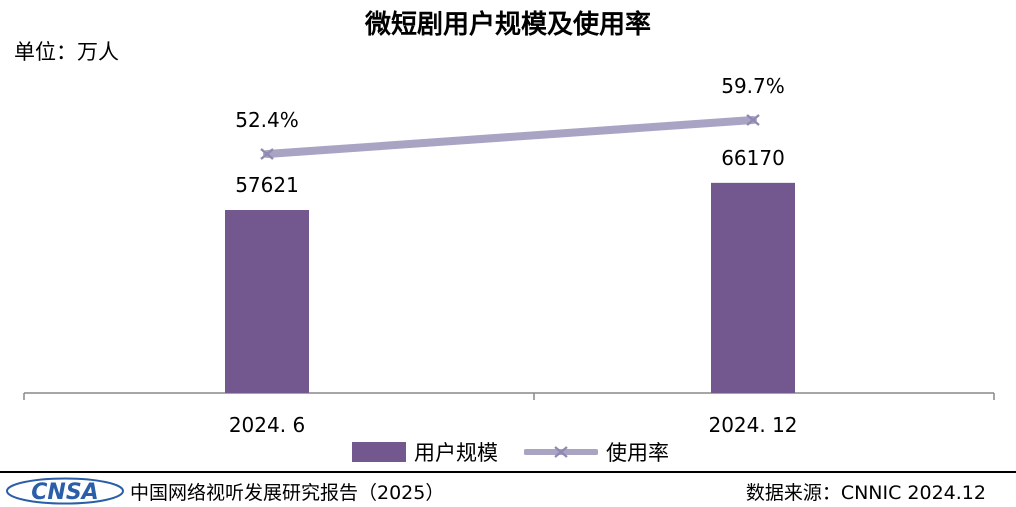 This screenshot has width=1016, height=507. Describe the element at coordinates (267, 425) in the screenshot. I see `x-tick-label: 2024. 6` at that location.